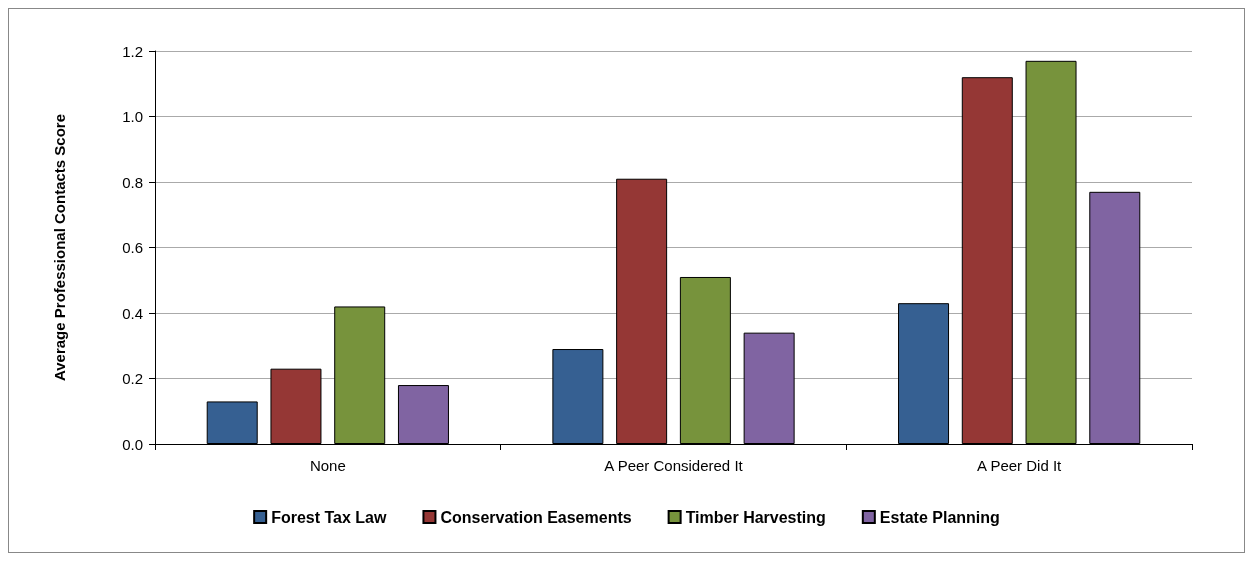 The image size is (1253, 561). I want to click on y-tick-label: 0.2, so click(132, 378).